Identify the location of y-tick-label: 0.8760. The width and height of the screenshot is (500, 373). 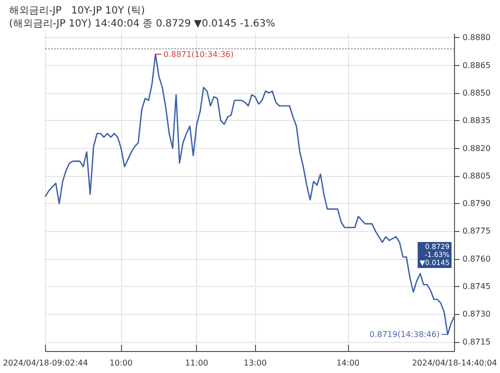
(476, 259).